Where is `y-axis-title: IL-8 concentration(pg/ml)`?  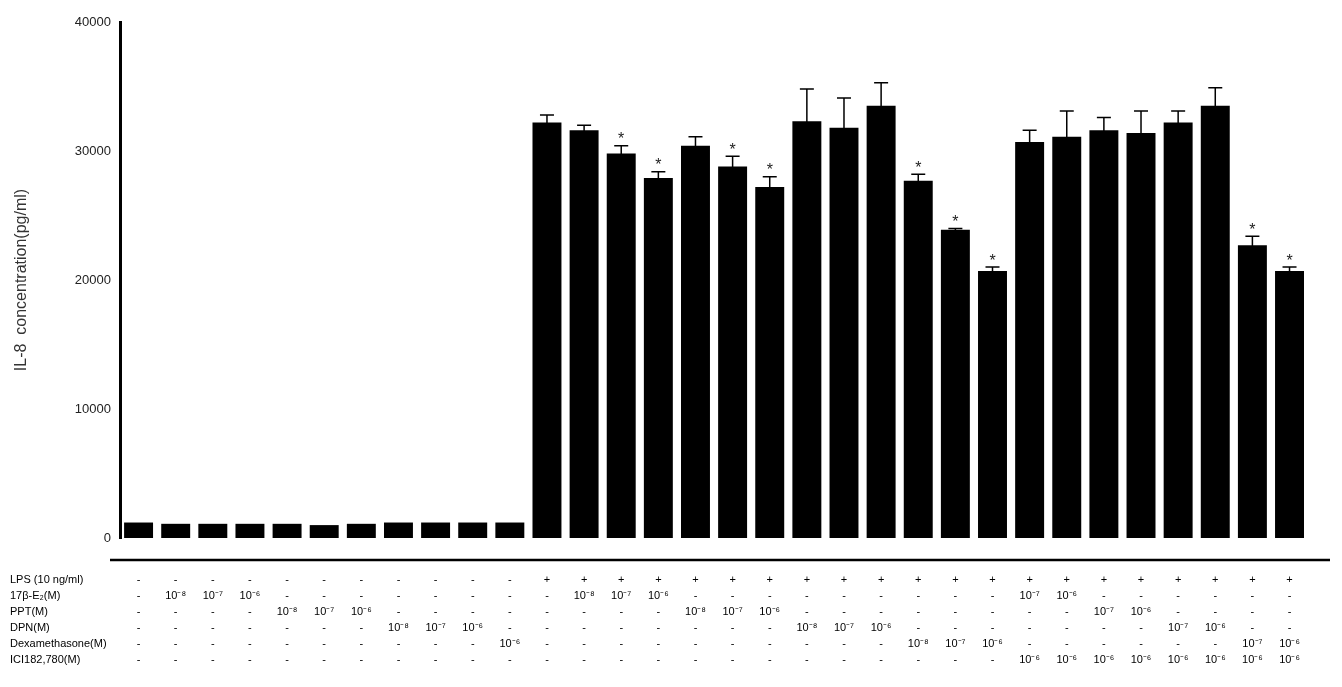
y-axis-title: IL-8 concentration(pg/ml) is located at coordinates (21, 280).